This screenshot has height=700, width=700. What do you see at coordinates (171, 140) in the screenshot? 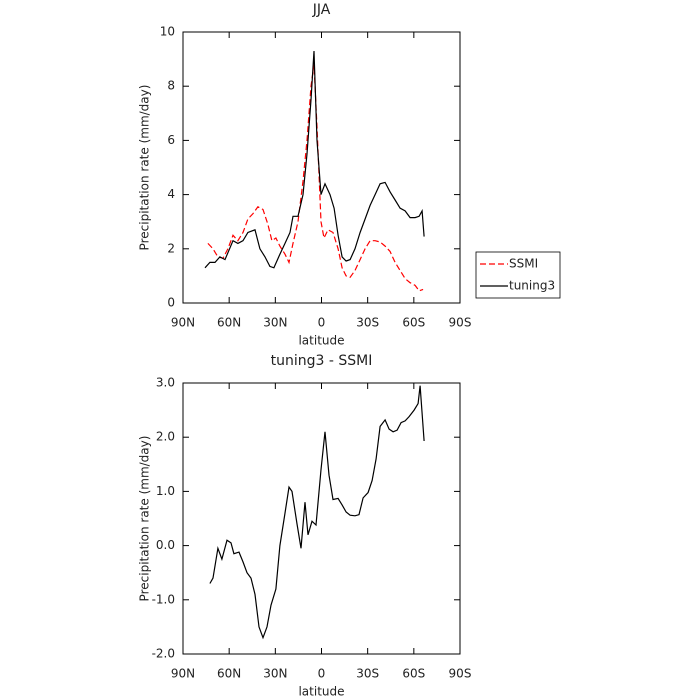
I see `y-tick-label: 6` at bounding box center [171, 140].